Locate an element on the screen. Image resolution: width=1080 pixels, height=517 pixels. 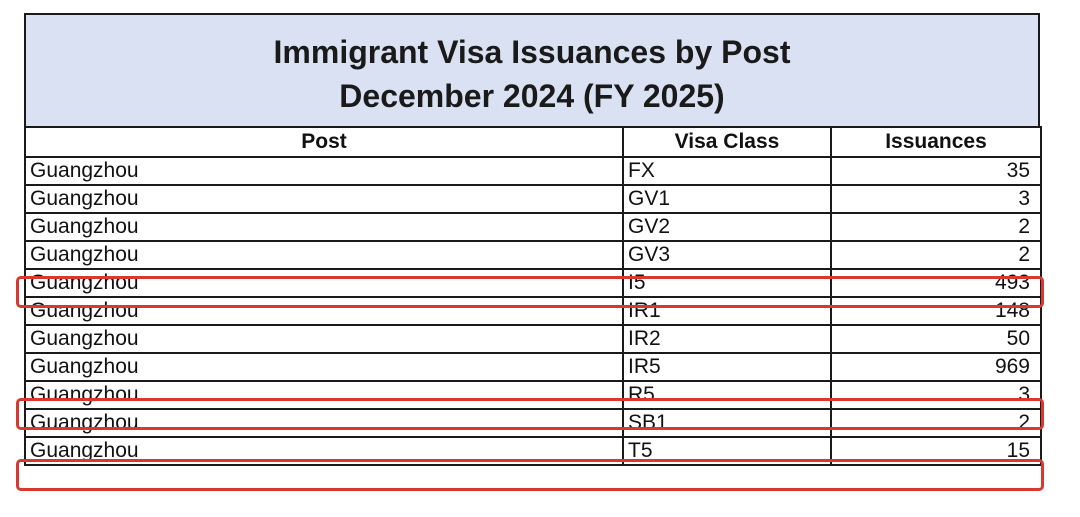
visa-class-cell: GV1 is located at coordinates (727, 199).